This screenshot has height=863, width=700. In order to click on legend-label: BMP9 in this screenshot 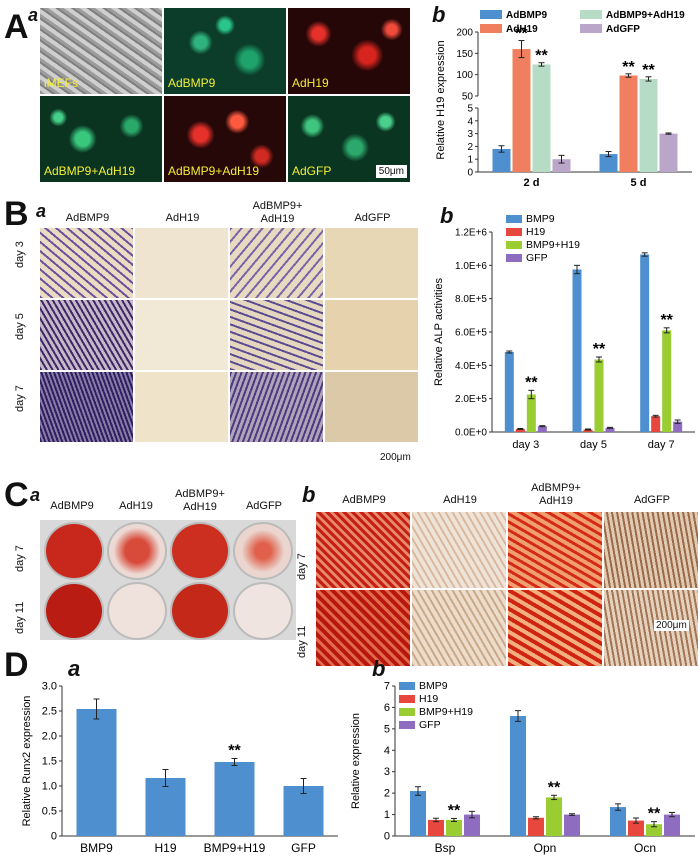, I will do `click(540, 219)`.